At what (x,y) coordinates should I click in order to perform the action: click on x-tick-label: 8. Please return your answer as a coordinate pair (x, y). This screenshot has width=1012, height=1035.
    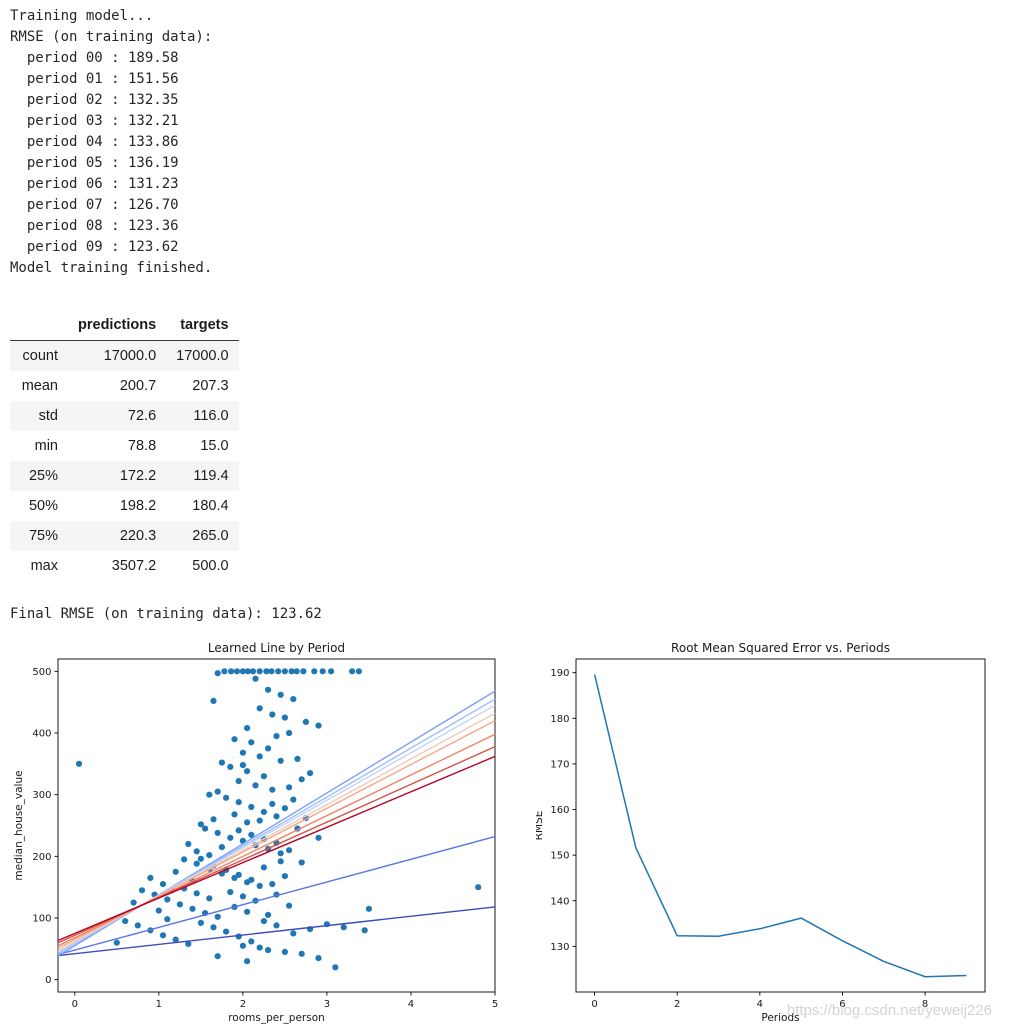
    Looking at the image, I should click on (925, 1004).